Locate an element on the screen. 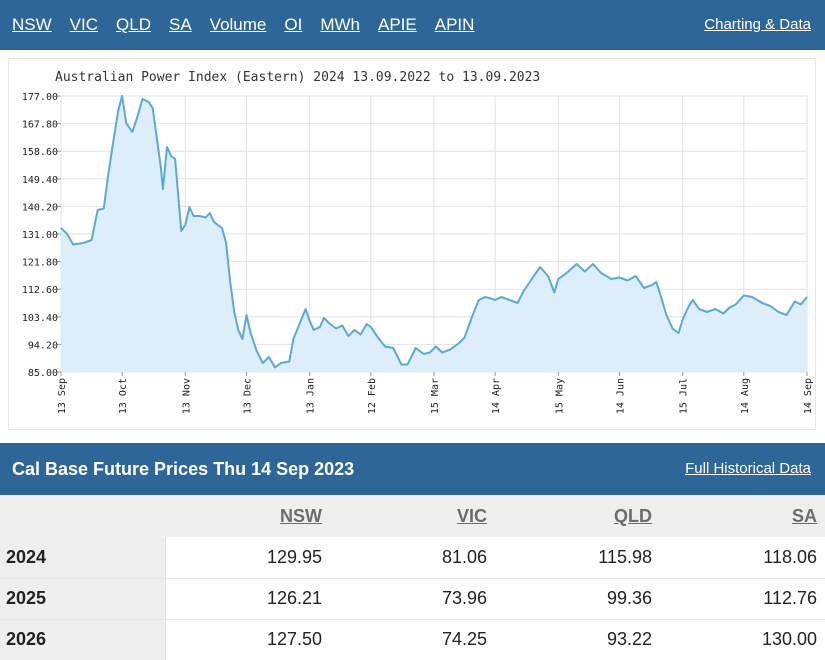 This screenshot has width=825, height=660. y-tick-label: 121.80 is located at coordinates (40, 263).